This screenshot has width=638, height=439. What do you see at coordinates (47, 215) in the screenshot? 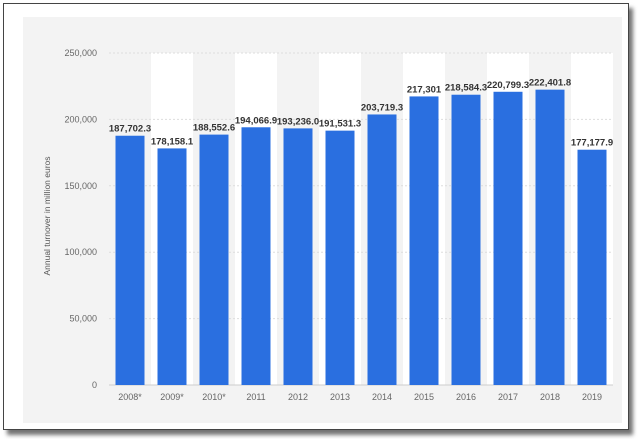
I see `y-axis-title: Annual turnover in million euros` at bounding box center [47, 215].